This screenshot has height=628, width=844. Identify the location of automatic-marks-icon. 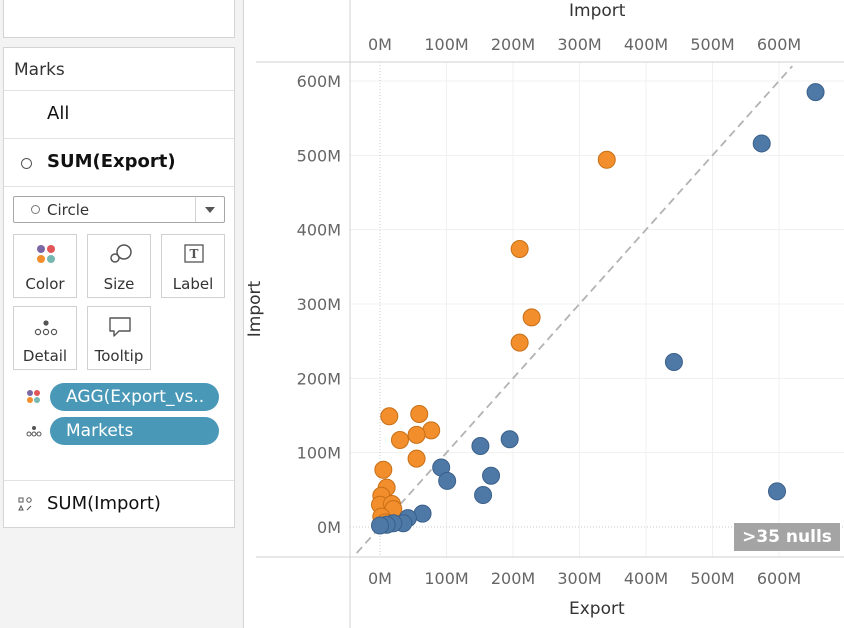
(25, 504).